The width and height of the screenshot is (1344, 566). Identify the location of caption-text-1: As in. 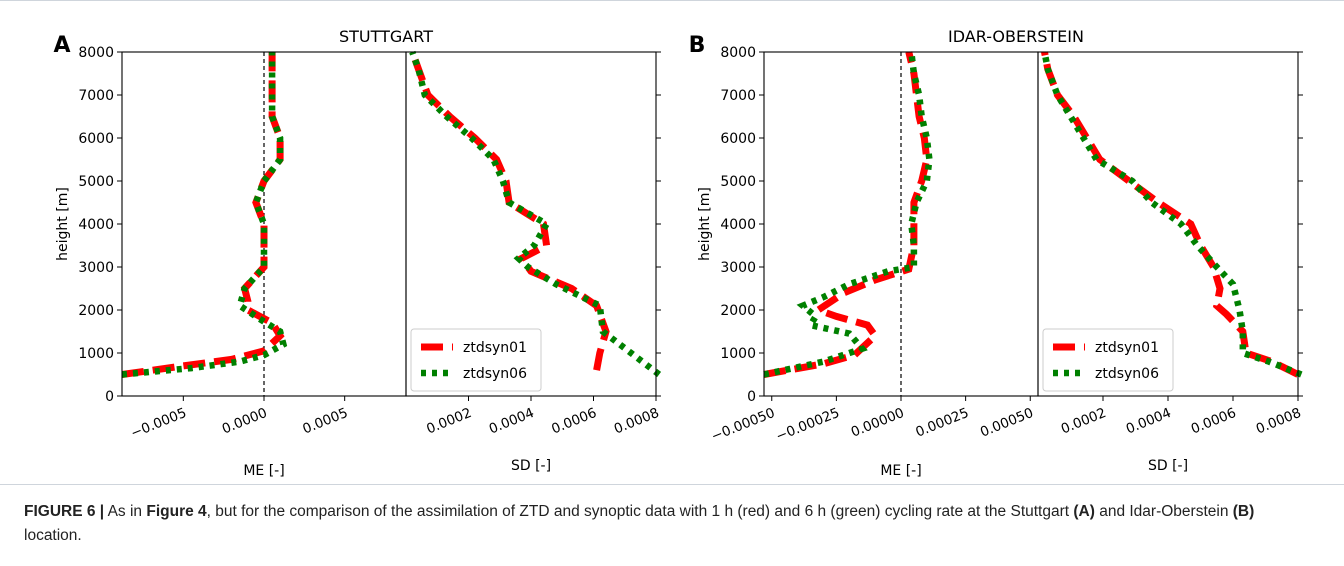
(125, 511).